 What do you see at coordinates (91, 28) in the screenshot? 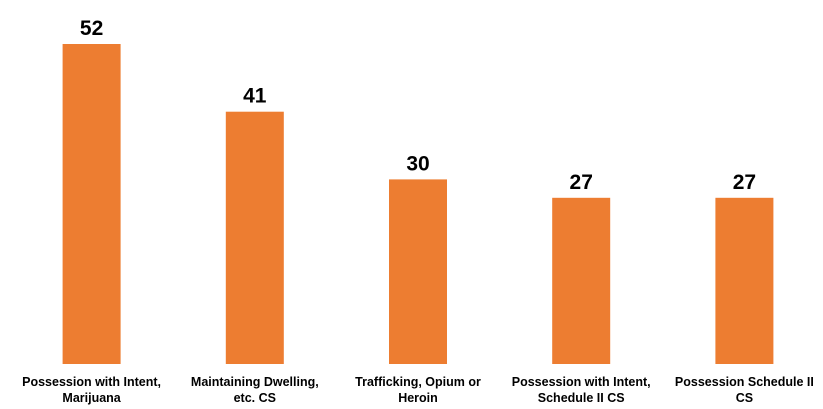
I see `data-label: 52` at bounding box center [91, 28].